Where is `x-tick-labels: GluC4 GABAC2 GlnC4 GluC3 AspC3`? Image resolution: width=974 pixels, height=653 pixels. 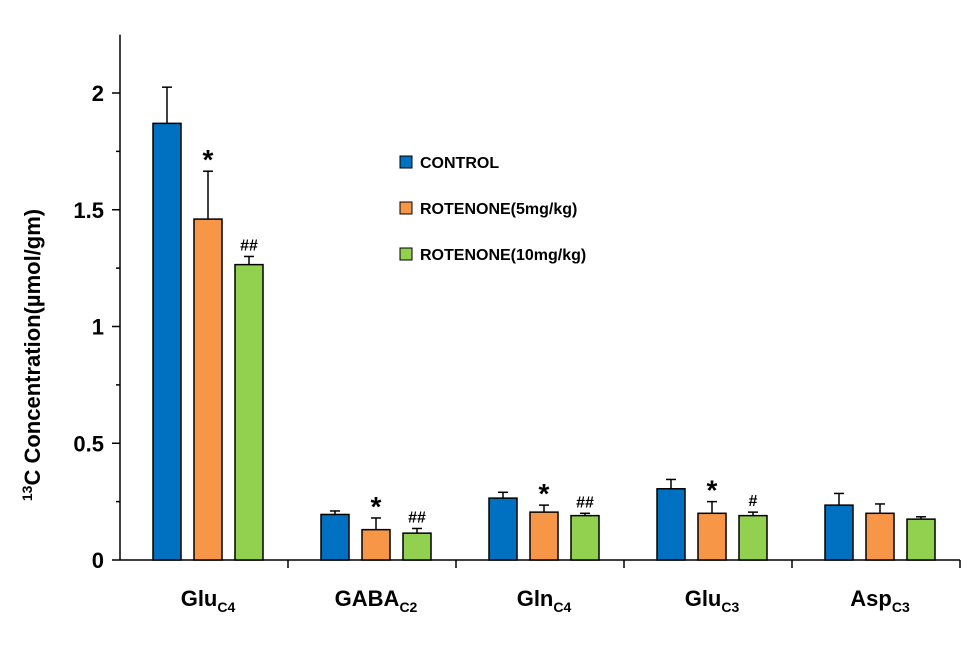
x-tick-labels: GluC4 GABAC2 GlnC4 GluC3 AspC3 is located at coordinates (545, 600).